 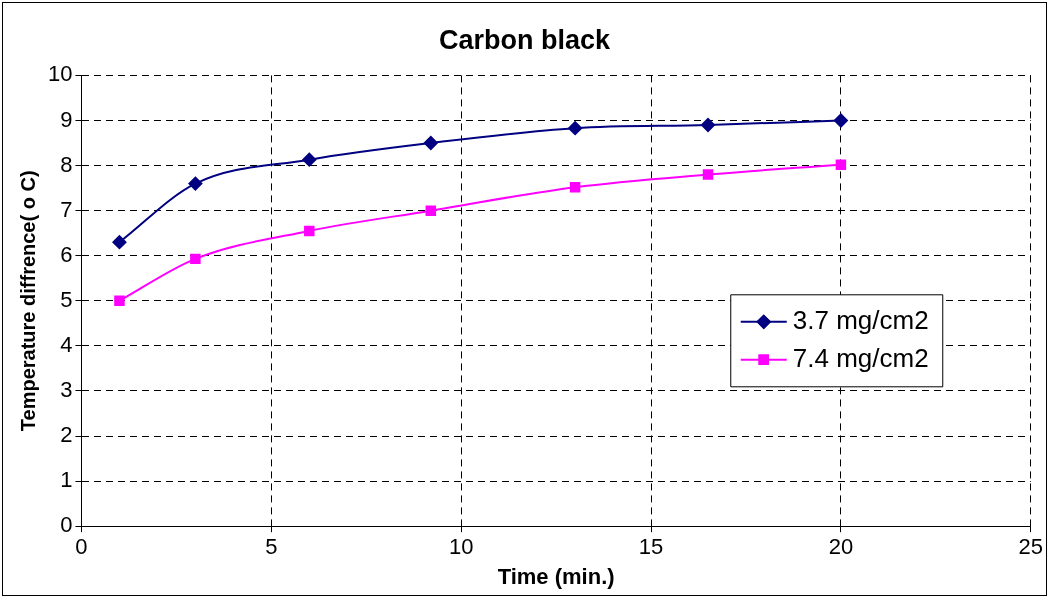 What do you see at coordinates (271, 547) in the screenshot?
I see `x-tick-label: 5` at bounding box center [271, 547].